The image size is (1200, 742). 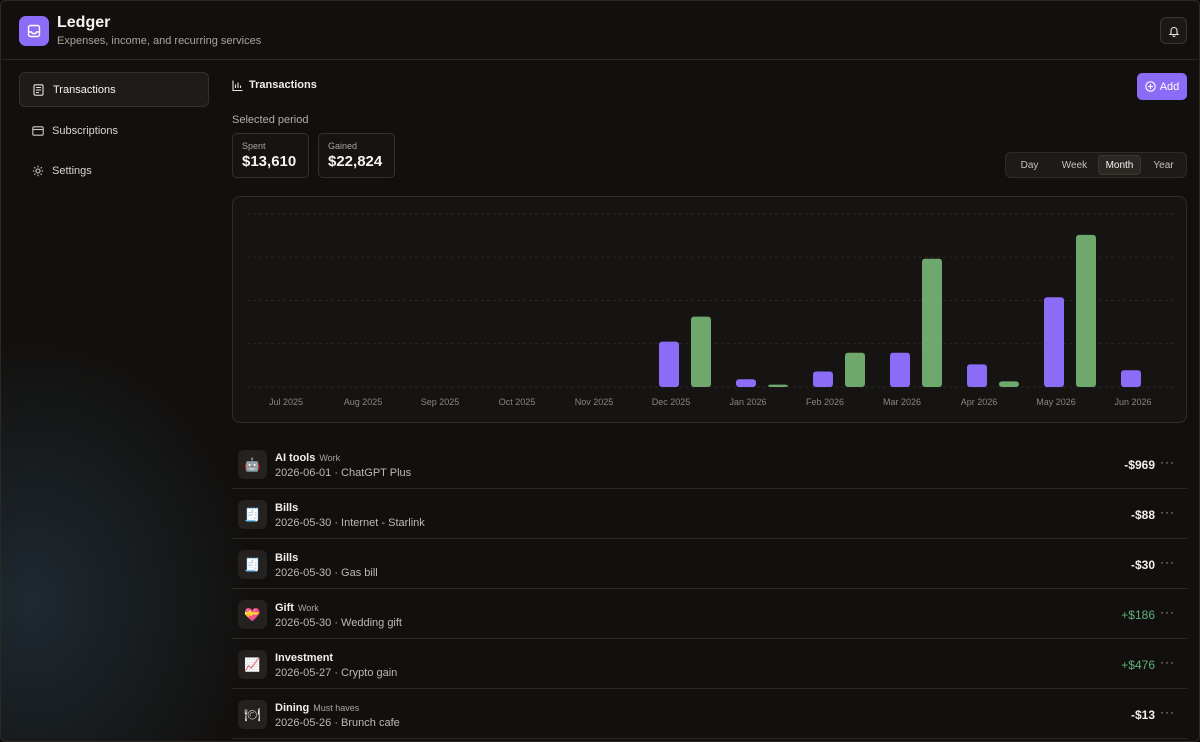 What do you see at coordinates (355, 161) in the screenshot?
I see `gained-value: $22,824` at bounding box center [355, 161].